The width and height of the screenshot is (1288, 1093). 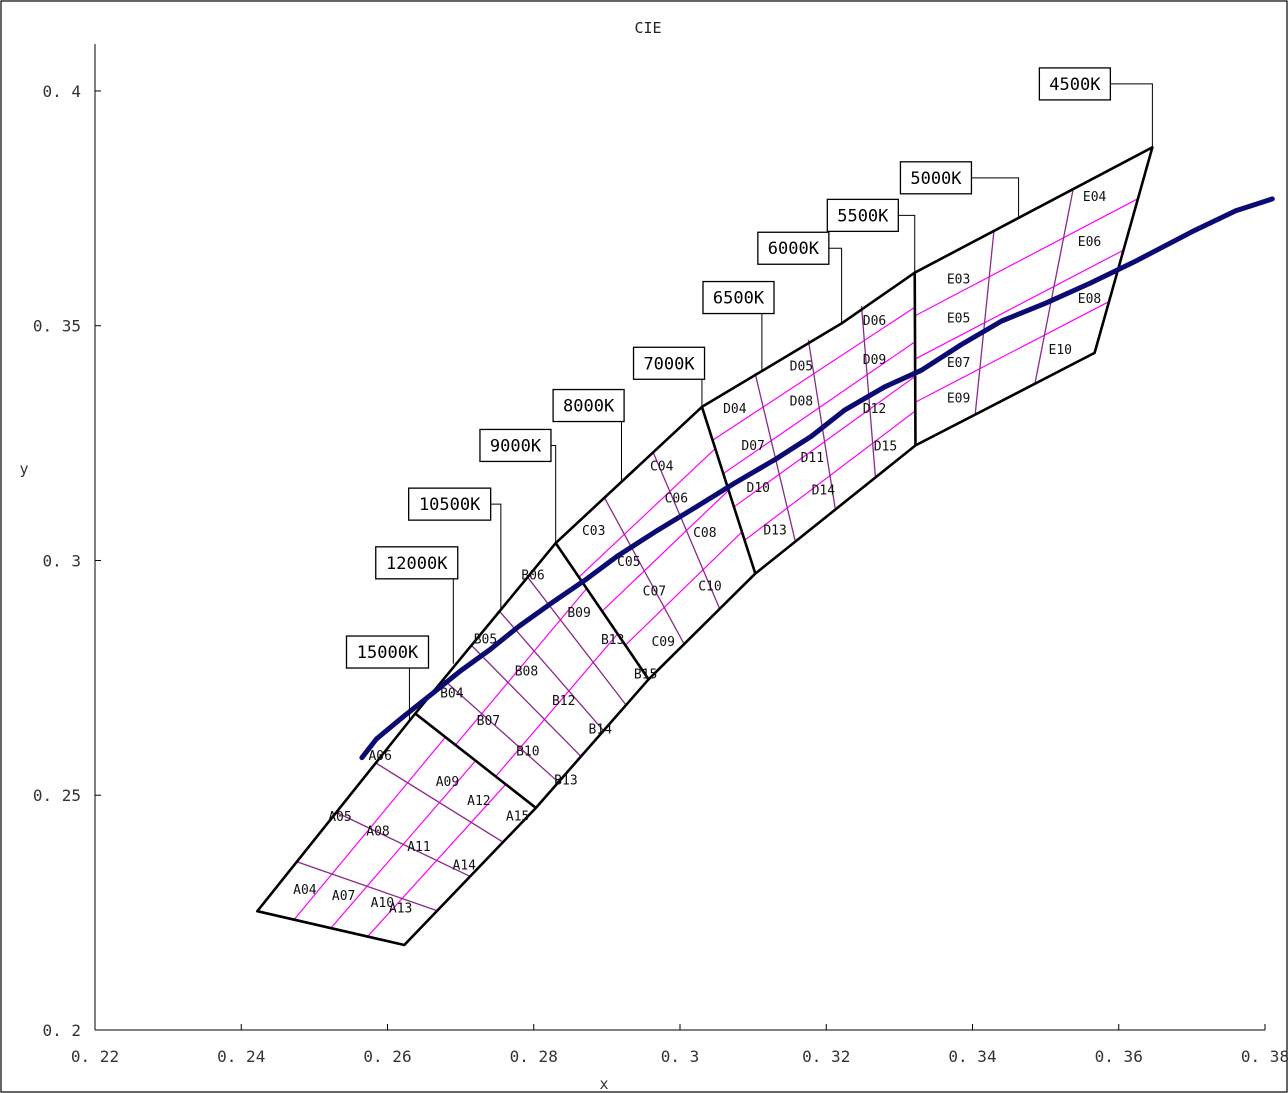 I want to click on cct-callout: 5500K, so click(x=871, y=235).